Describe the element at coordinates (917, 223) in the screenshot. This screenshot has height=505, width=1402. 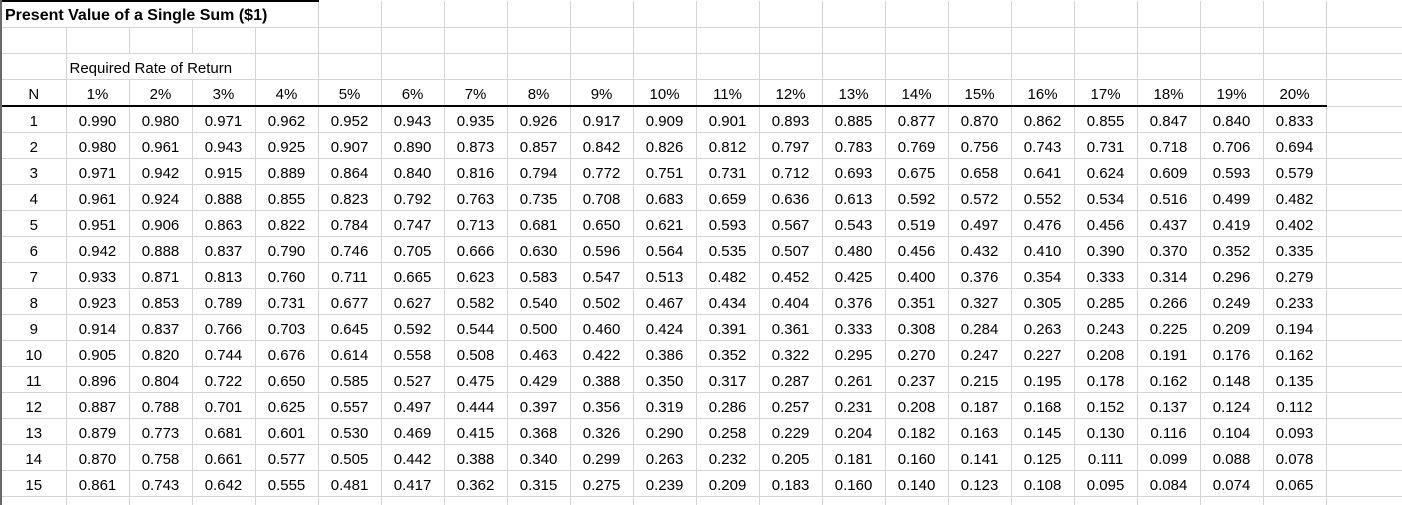
I see `cell: 0.519` at that location.